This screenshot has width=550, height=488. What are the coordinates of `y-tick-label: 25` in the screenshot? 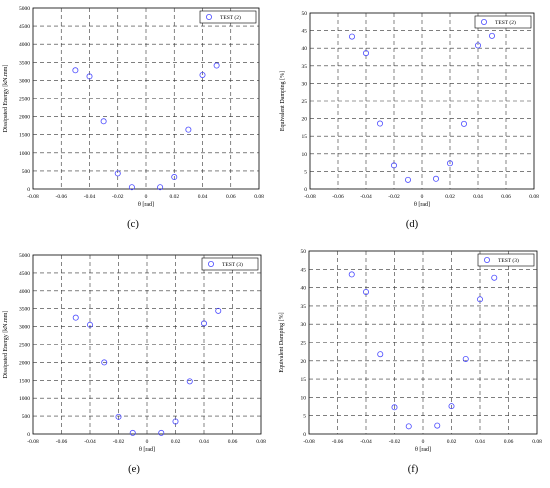 It's located at (305, 102).